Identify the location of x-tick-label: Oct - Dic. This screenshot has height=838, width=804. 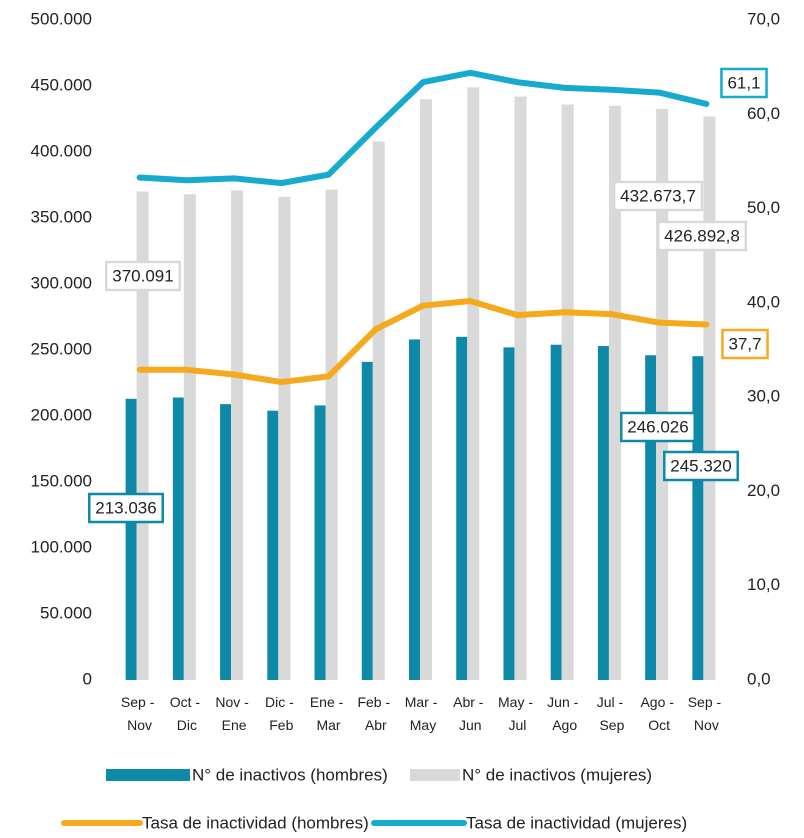
(187, 713).